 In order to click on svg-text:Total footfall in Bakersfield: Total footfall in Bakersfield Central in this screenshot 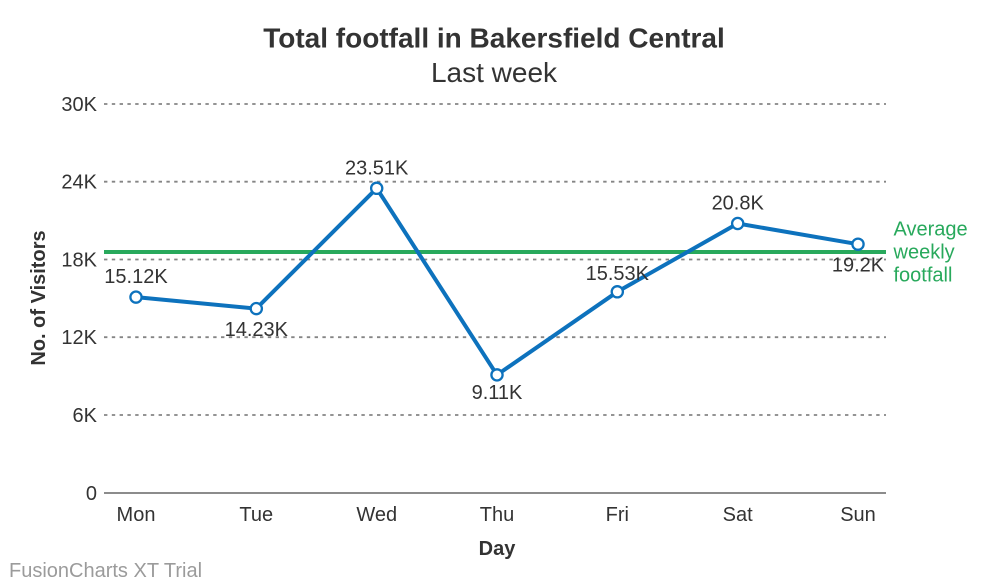, I will do `click(494, 38)`.